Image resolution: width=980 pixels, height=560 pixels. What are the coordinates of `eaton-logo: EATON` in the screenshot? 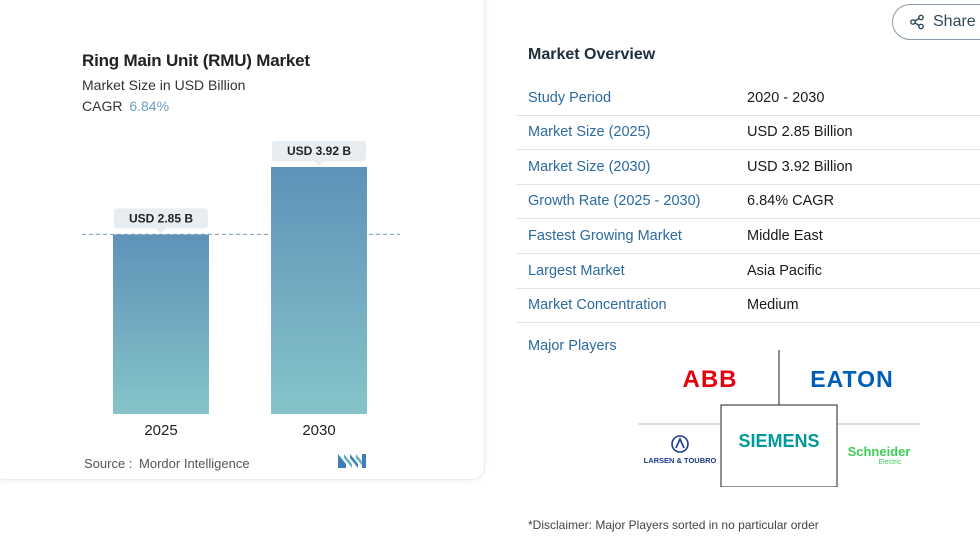 It's located at (851, 379).